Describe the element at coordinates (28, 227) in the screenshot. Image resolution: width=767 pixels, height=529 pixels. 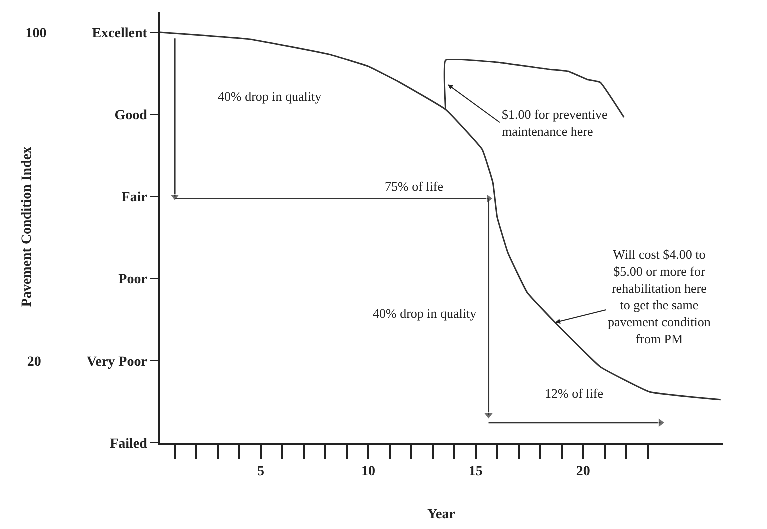
I see `y-axis-title: Pavement Condition Index` at that location.